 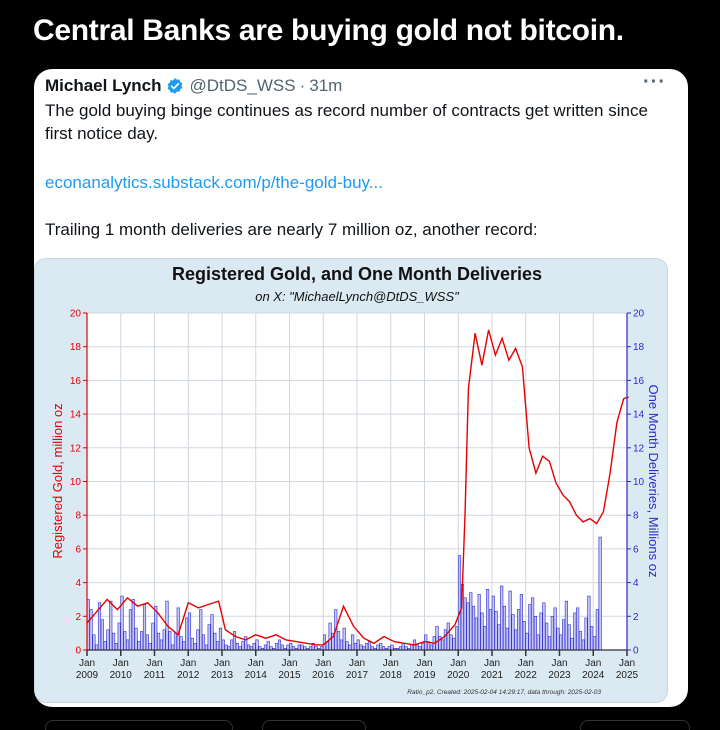 I want to click on author-handle: @DtDS_WSS, so click(x=242, y=85).